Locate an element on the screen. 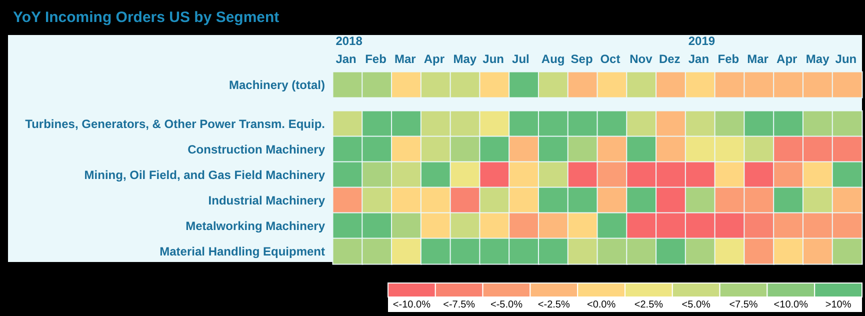 The height and width of the screenshot is (316, 865). color-bar-label: <-10.0% is located at coordinates (411, 305).